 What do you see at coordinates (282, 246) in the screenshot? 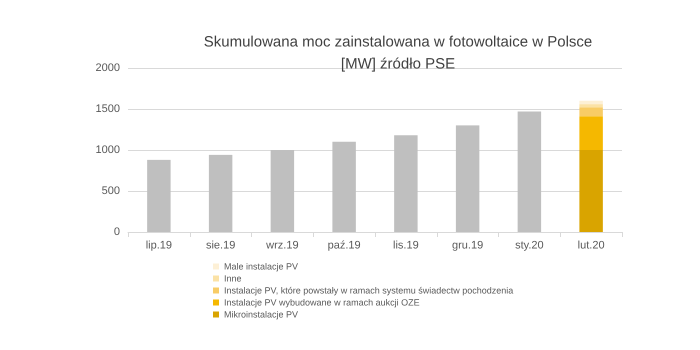
I see `x-tick-label: wrz.19` at bounding box center [282, 246].